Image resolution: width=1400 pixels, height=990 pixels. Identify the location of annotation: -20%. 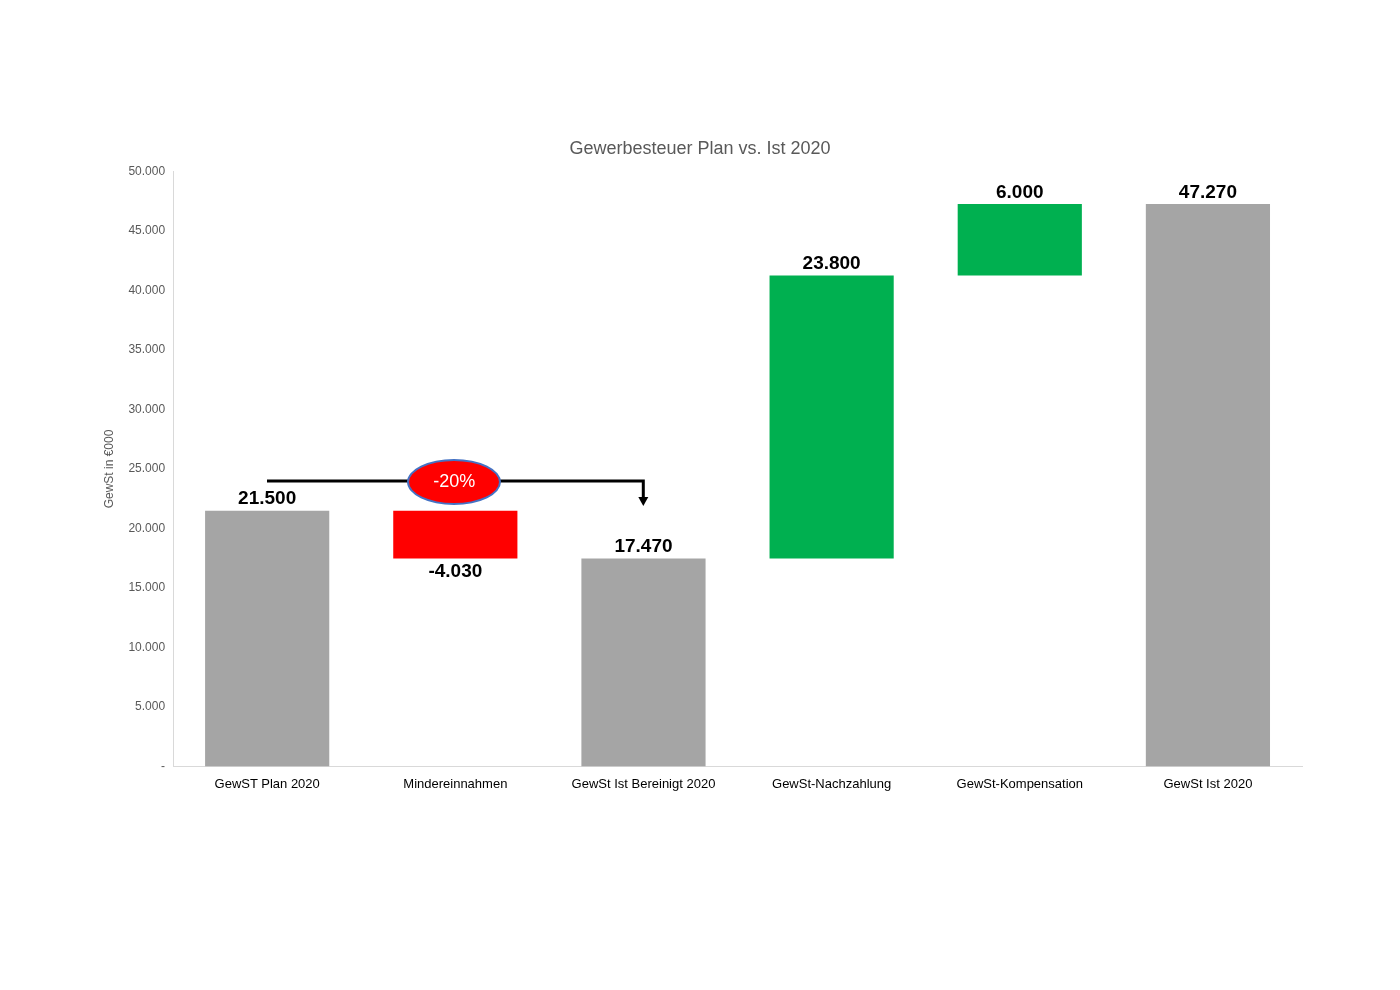
(454, 482).